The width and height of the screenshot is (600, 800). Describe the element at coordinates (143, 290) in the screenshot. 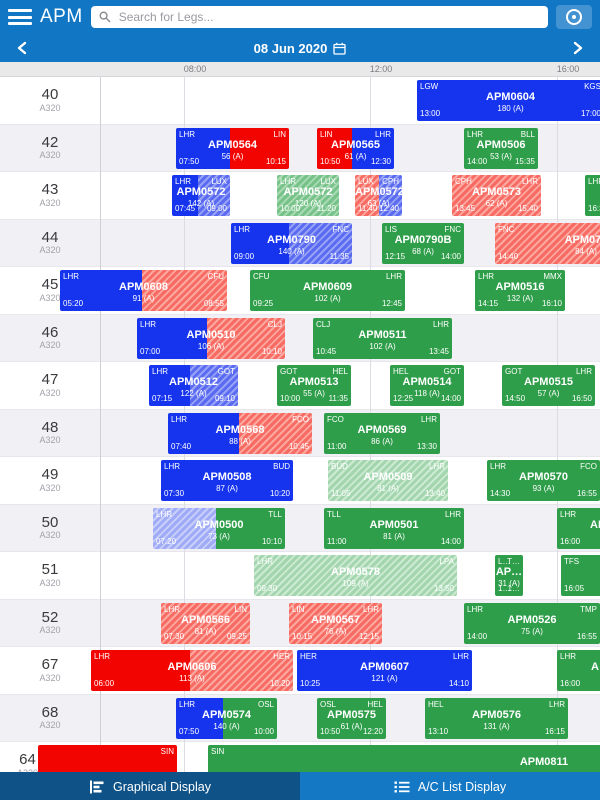

I see `flight-leg-block: LHR CFU APM0608 91 (A) 05:20 08:55` at that location.